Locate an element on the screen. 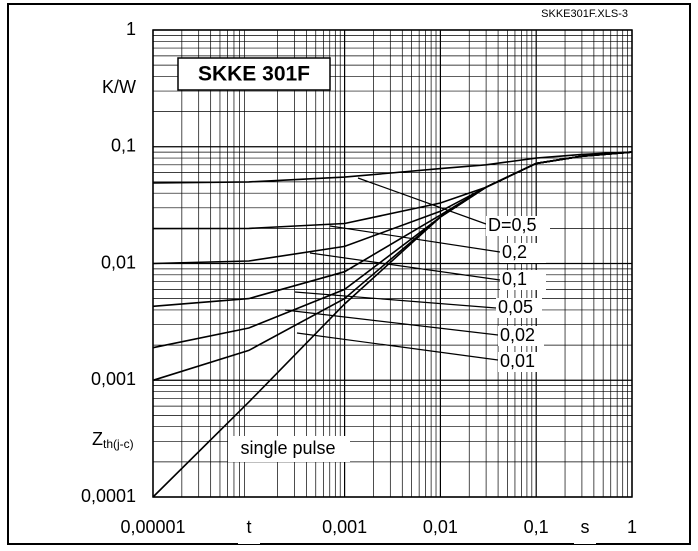 The height and width of the screenshot is (551, 698). series-label: 0,1 is located at coordinates (514, 279).